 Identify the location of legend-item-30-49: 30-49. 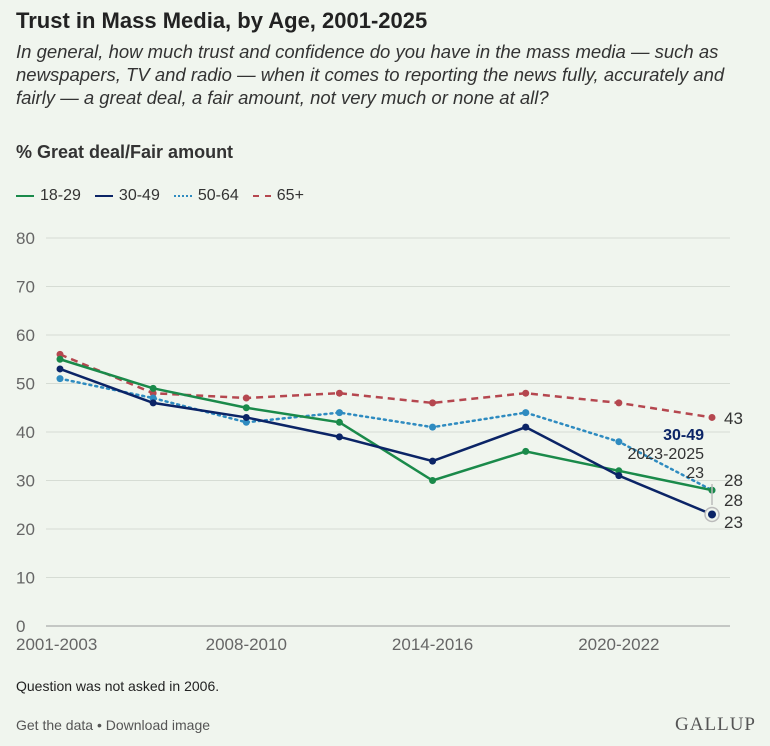
(127, 196).